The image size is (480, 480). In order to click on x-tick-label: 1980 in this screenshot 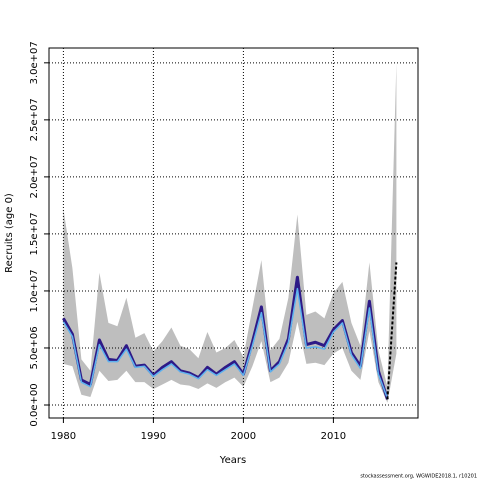, I will do `click(63, 436)`.